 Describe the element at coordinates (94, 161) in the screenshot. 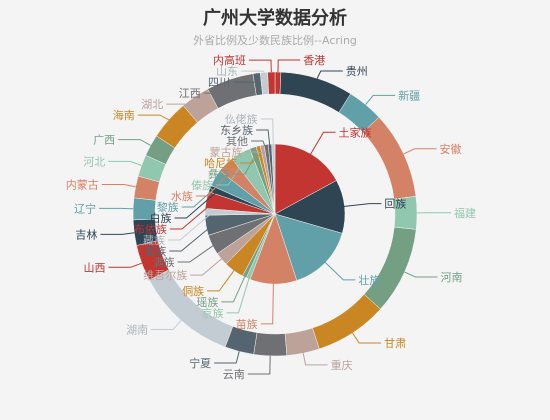

I see `outer-slice-label-15: 河北` at that location.